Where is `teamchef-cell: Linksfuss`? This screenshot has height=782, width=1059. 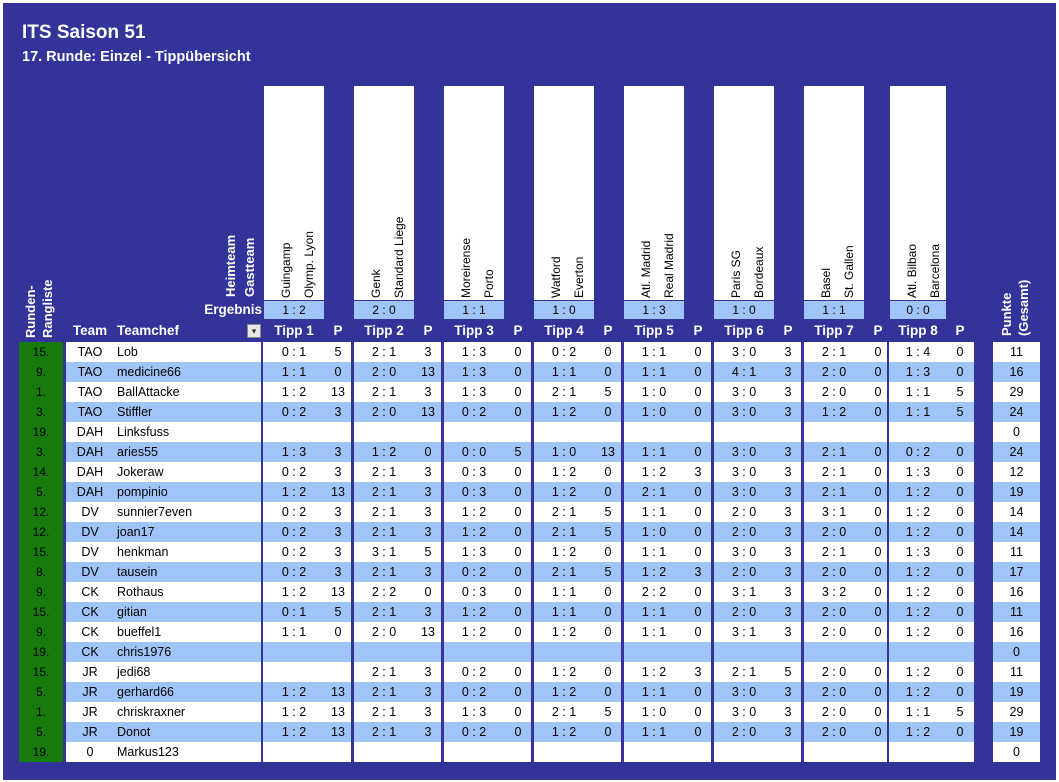
teamchef-cell: Linksfuss is located at coordinates (189, 432).